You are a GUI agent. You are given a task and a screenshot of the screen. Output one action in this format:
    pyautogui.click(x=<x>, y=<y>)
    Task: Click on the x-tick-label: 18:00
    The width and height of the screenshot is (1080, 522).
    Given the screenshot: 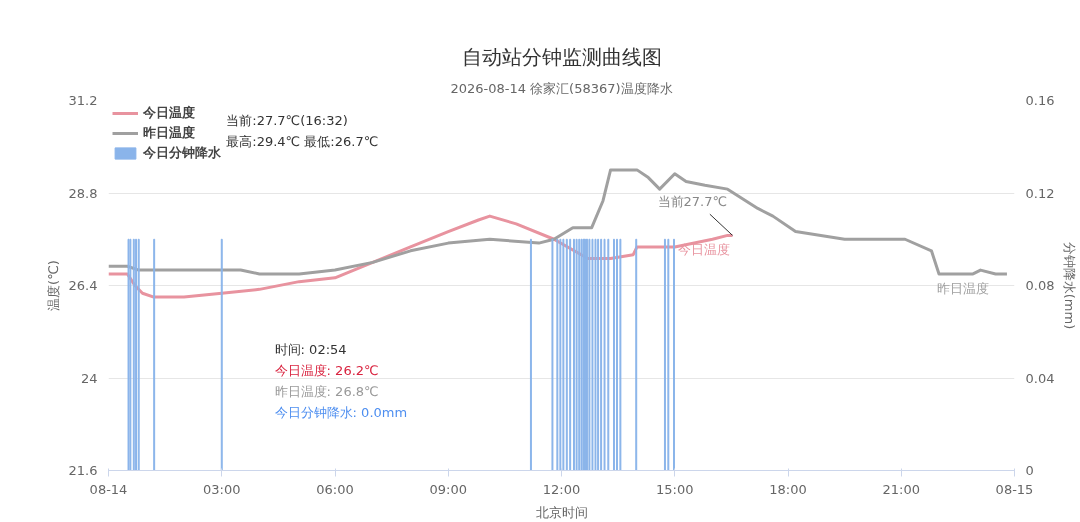 What is the action you would take?
    pyautogui.click(x=788, y=489)
    